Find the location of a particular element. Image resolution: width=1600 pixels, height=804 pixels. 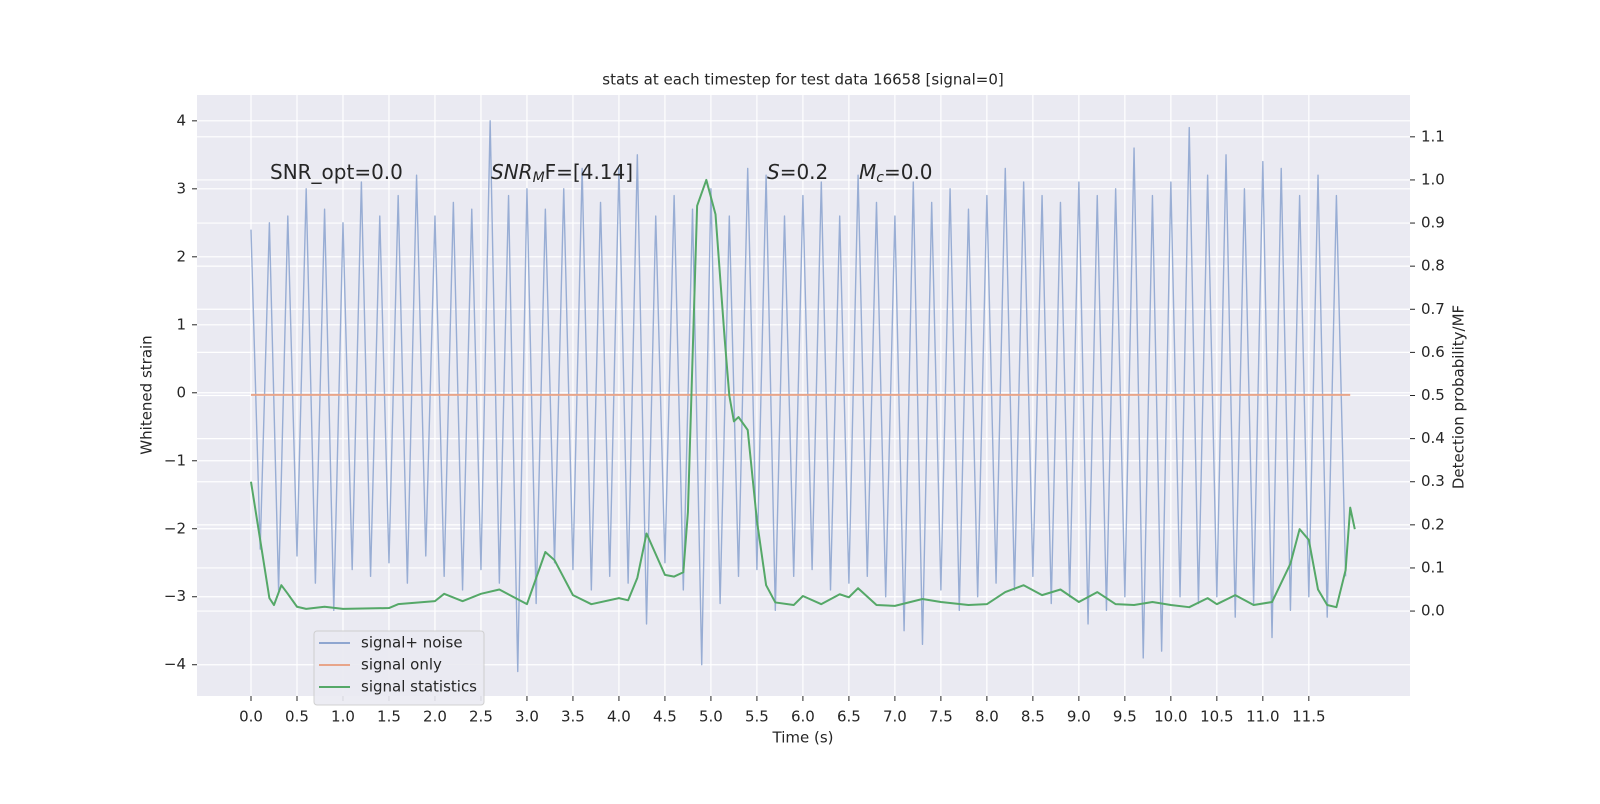

annotation: SNRMF=[4.14] is located at coordinates (562, 173).